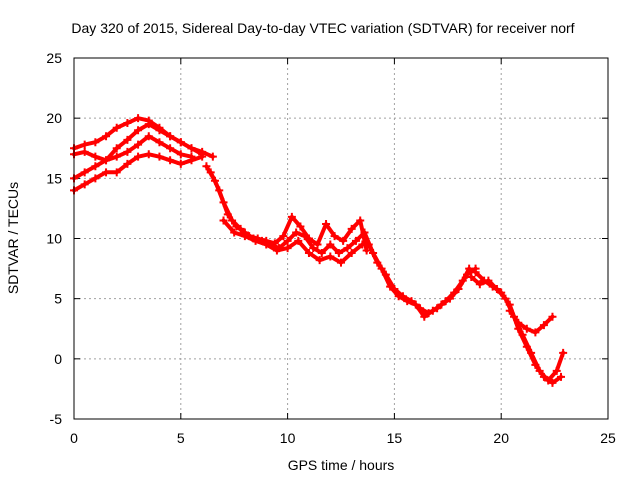 The width and height of the screenshot is (640, 480). What do you see at coordinates (58, 299) in the screenshot?
I see `y-tick-label: 5` at bounding box center [58, 299].